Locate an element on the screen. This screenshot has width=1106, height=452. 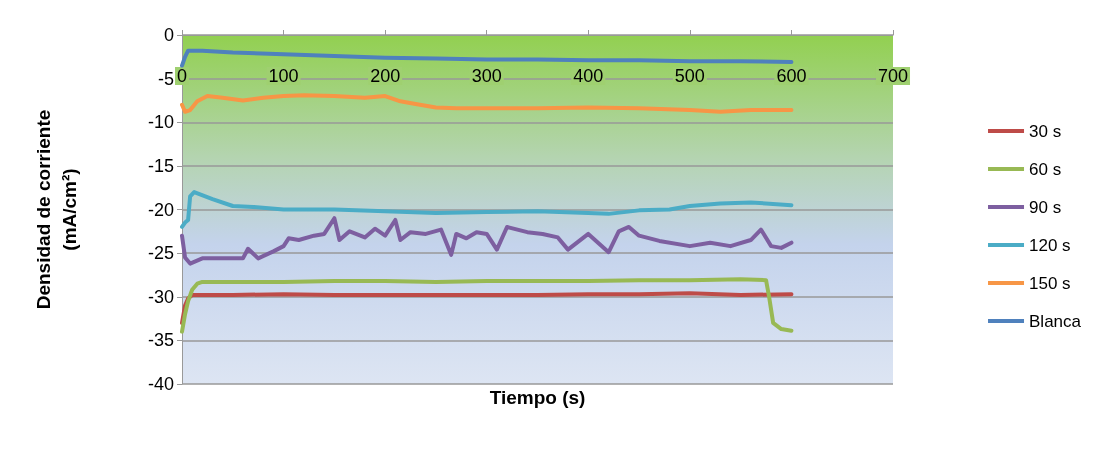
x-tick-label: 400 is located at coordinates (588, 76).